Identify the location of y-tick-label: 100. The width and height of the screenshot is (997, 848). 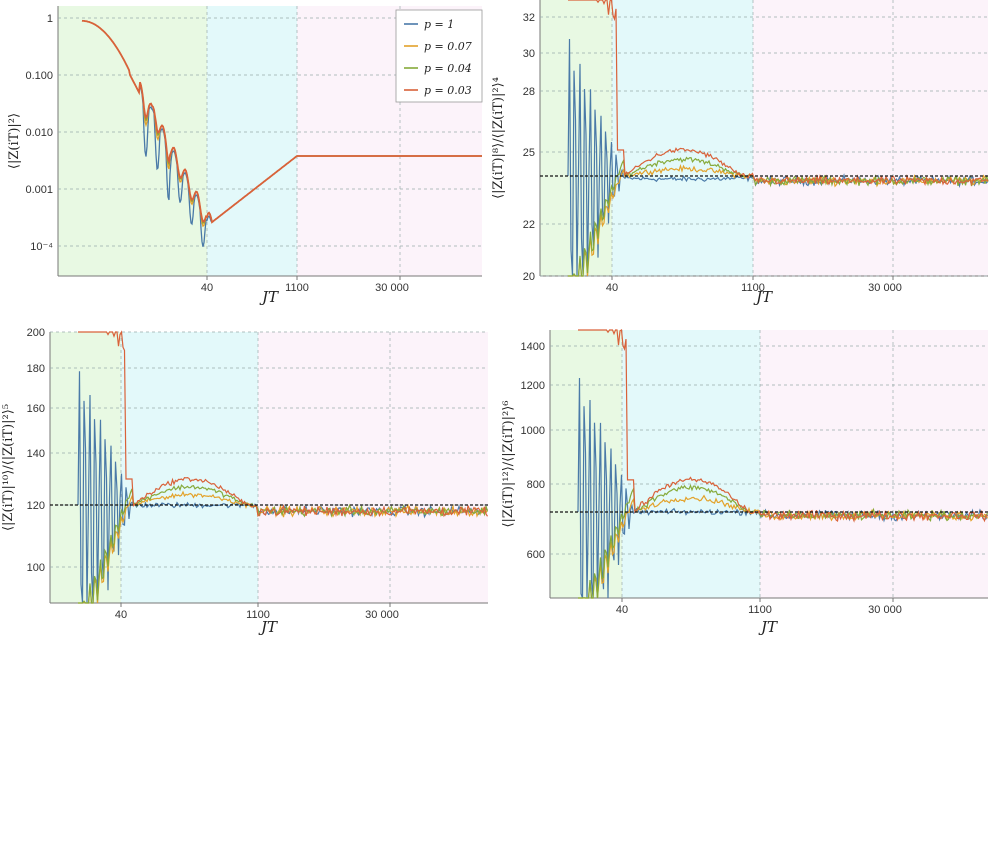
(36, 568).